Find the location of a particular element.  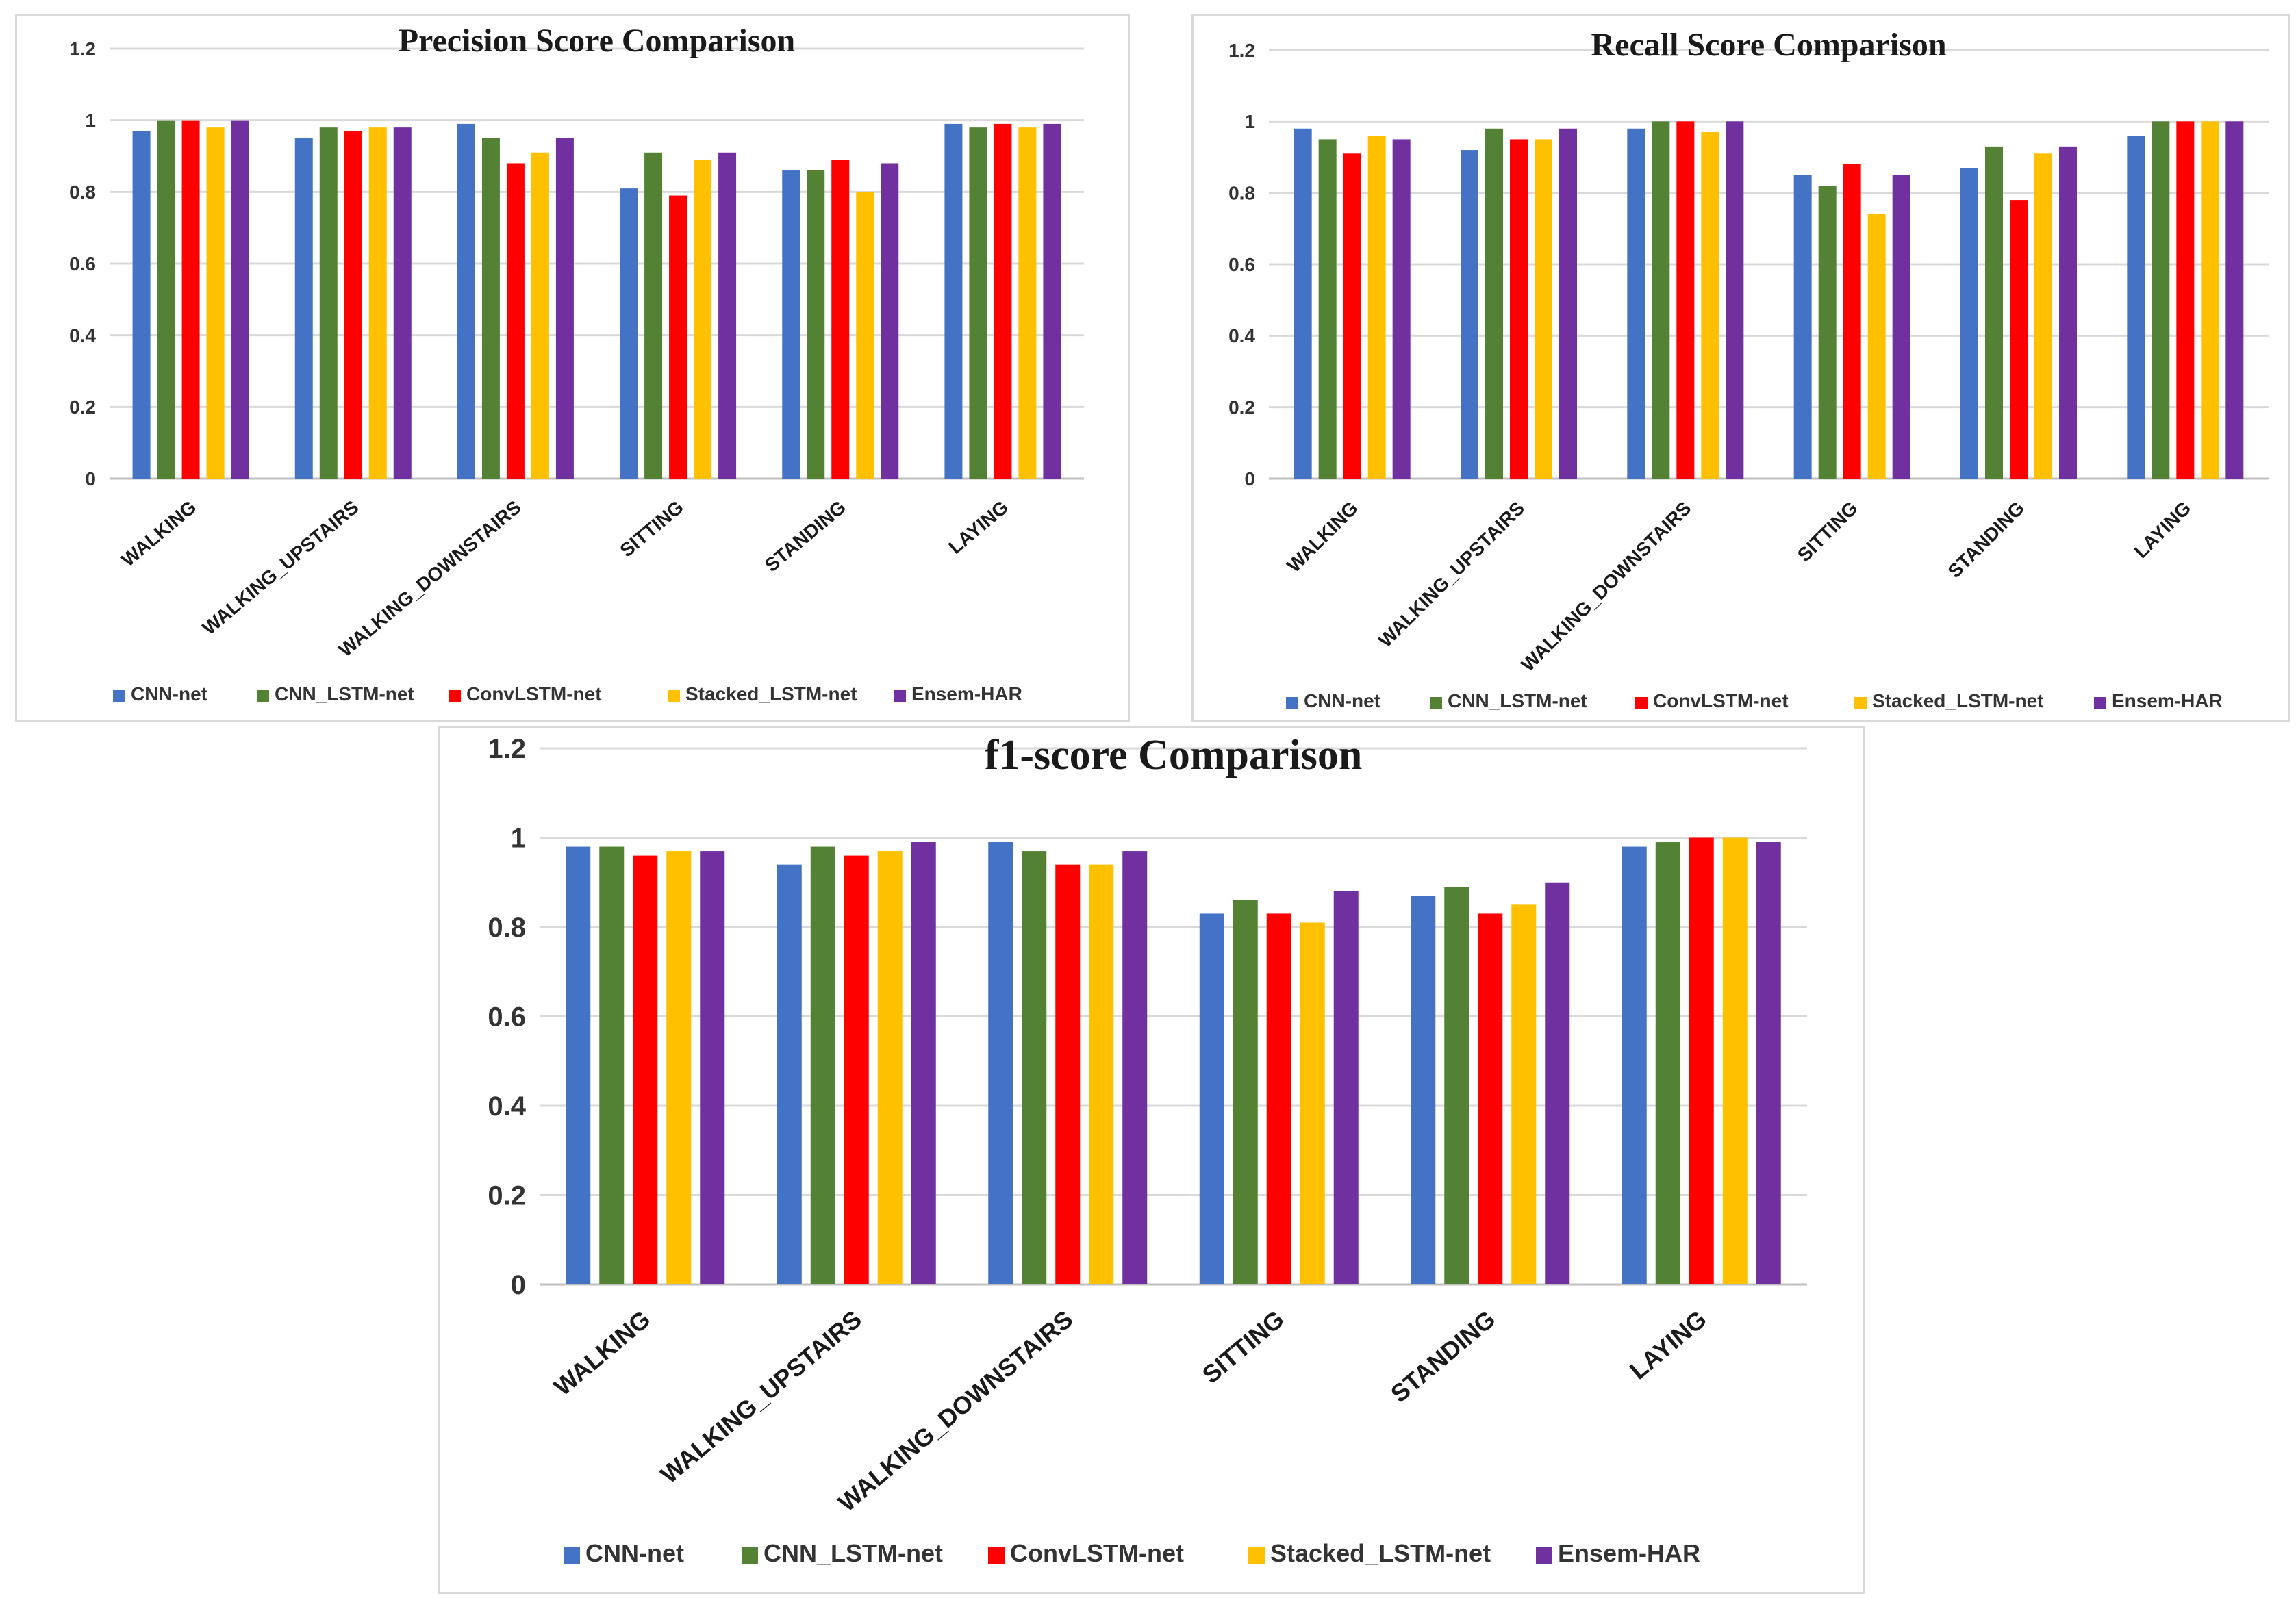

recall-legend-label: CNN-net is located at coordinates (1342, 700).